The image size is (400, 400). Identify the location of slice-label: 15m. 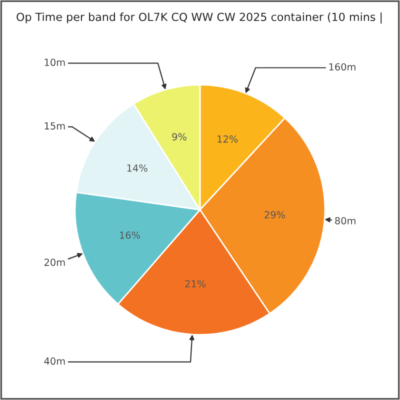
(54, 126).